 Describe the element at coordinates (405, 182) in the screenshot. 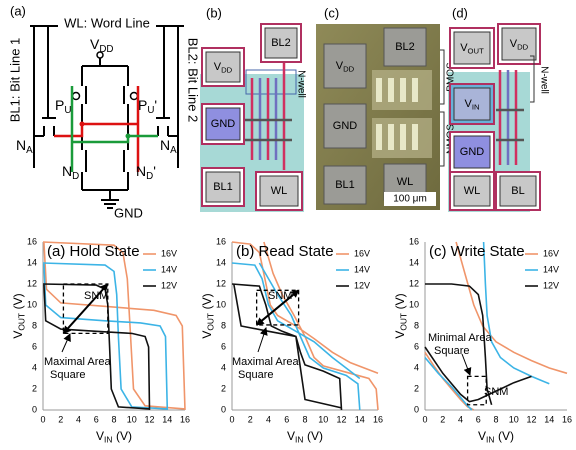

I see `pad-label: WL` at that location.